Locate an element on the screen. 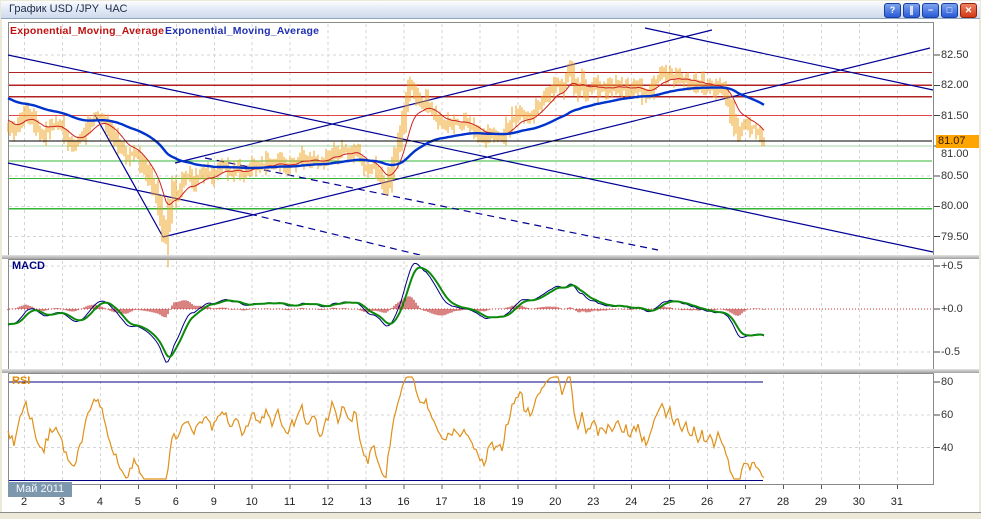  window-bottom-edge is located at coordinates (490, 515).